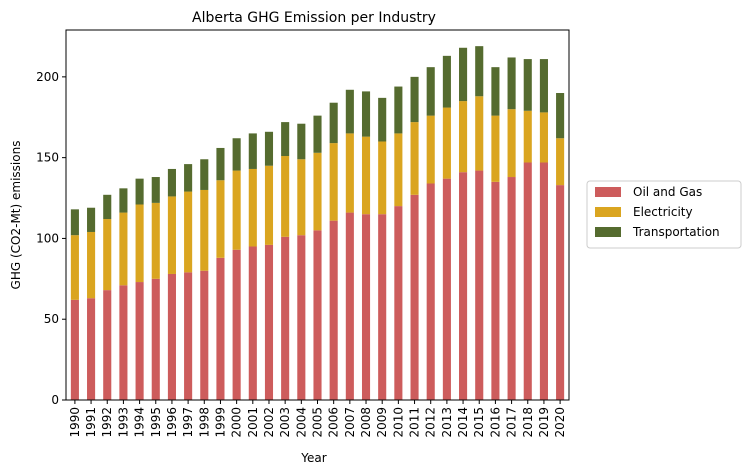  Describe the element at coordinates (463, 422) in the screenshot. I see `x-tick-label: 2014` at that location.